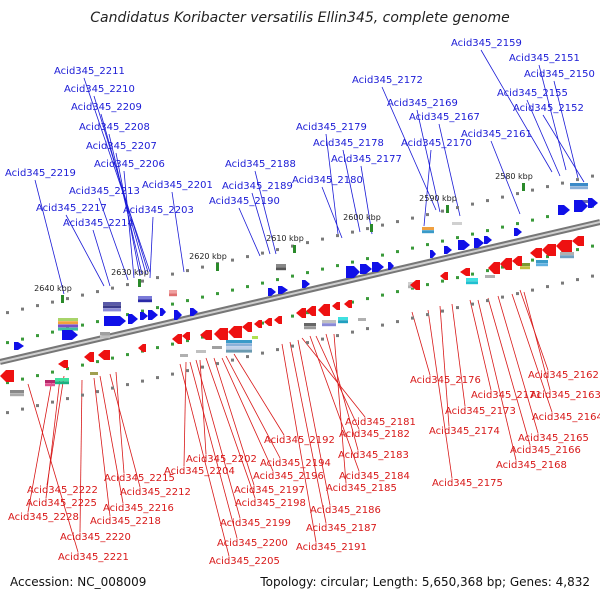 The width and height of the screenshot is (600, 600). I want to click on gene-label-reverse: Acid345_2205, so click(244, 561).